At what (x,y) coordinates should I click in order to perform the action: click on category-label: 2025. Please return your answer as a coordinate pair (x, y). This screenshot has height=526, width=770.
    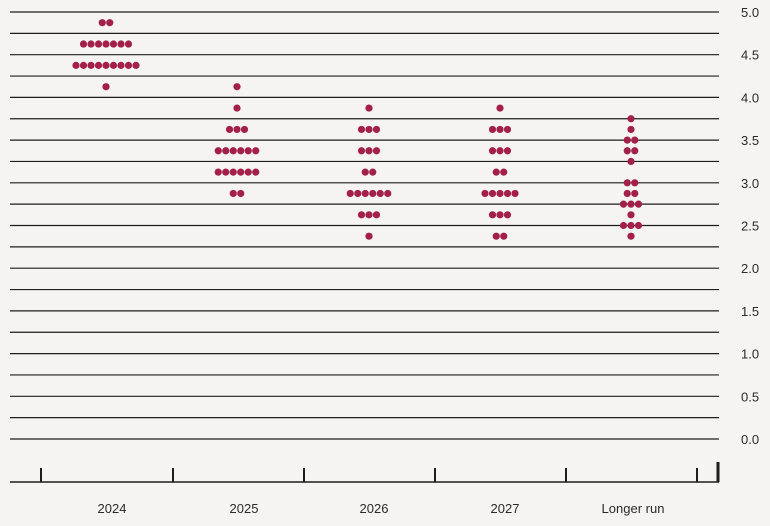
    Looking at the image, I should click on (244, 508).